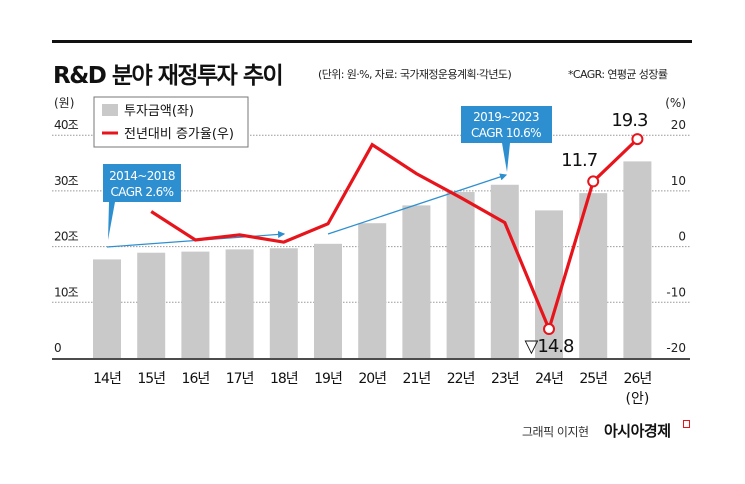  I want to click on right-tick-label: -10, so click(676, 292).